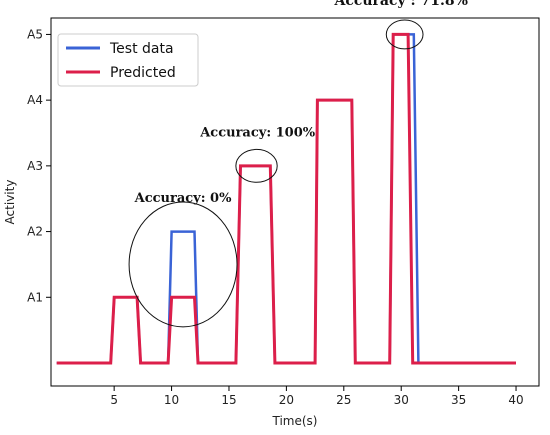 This screenshot has height=435, width=550. Describe the element at coordinates (295, 421) in the screenshot. I see `x-axis-label: Time(s)` at that location.